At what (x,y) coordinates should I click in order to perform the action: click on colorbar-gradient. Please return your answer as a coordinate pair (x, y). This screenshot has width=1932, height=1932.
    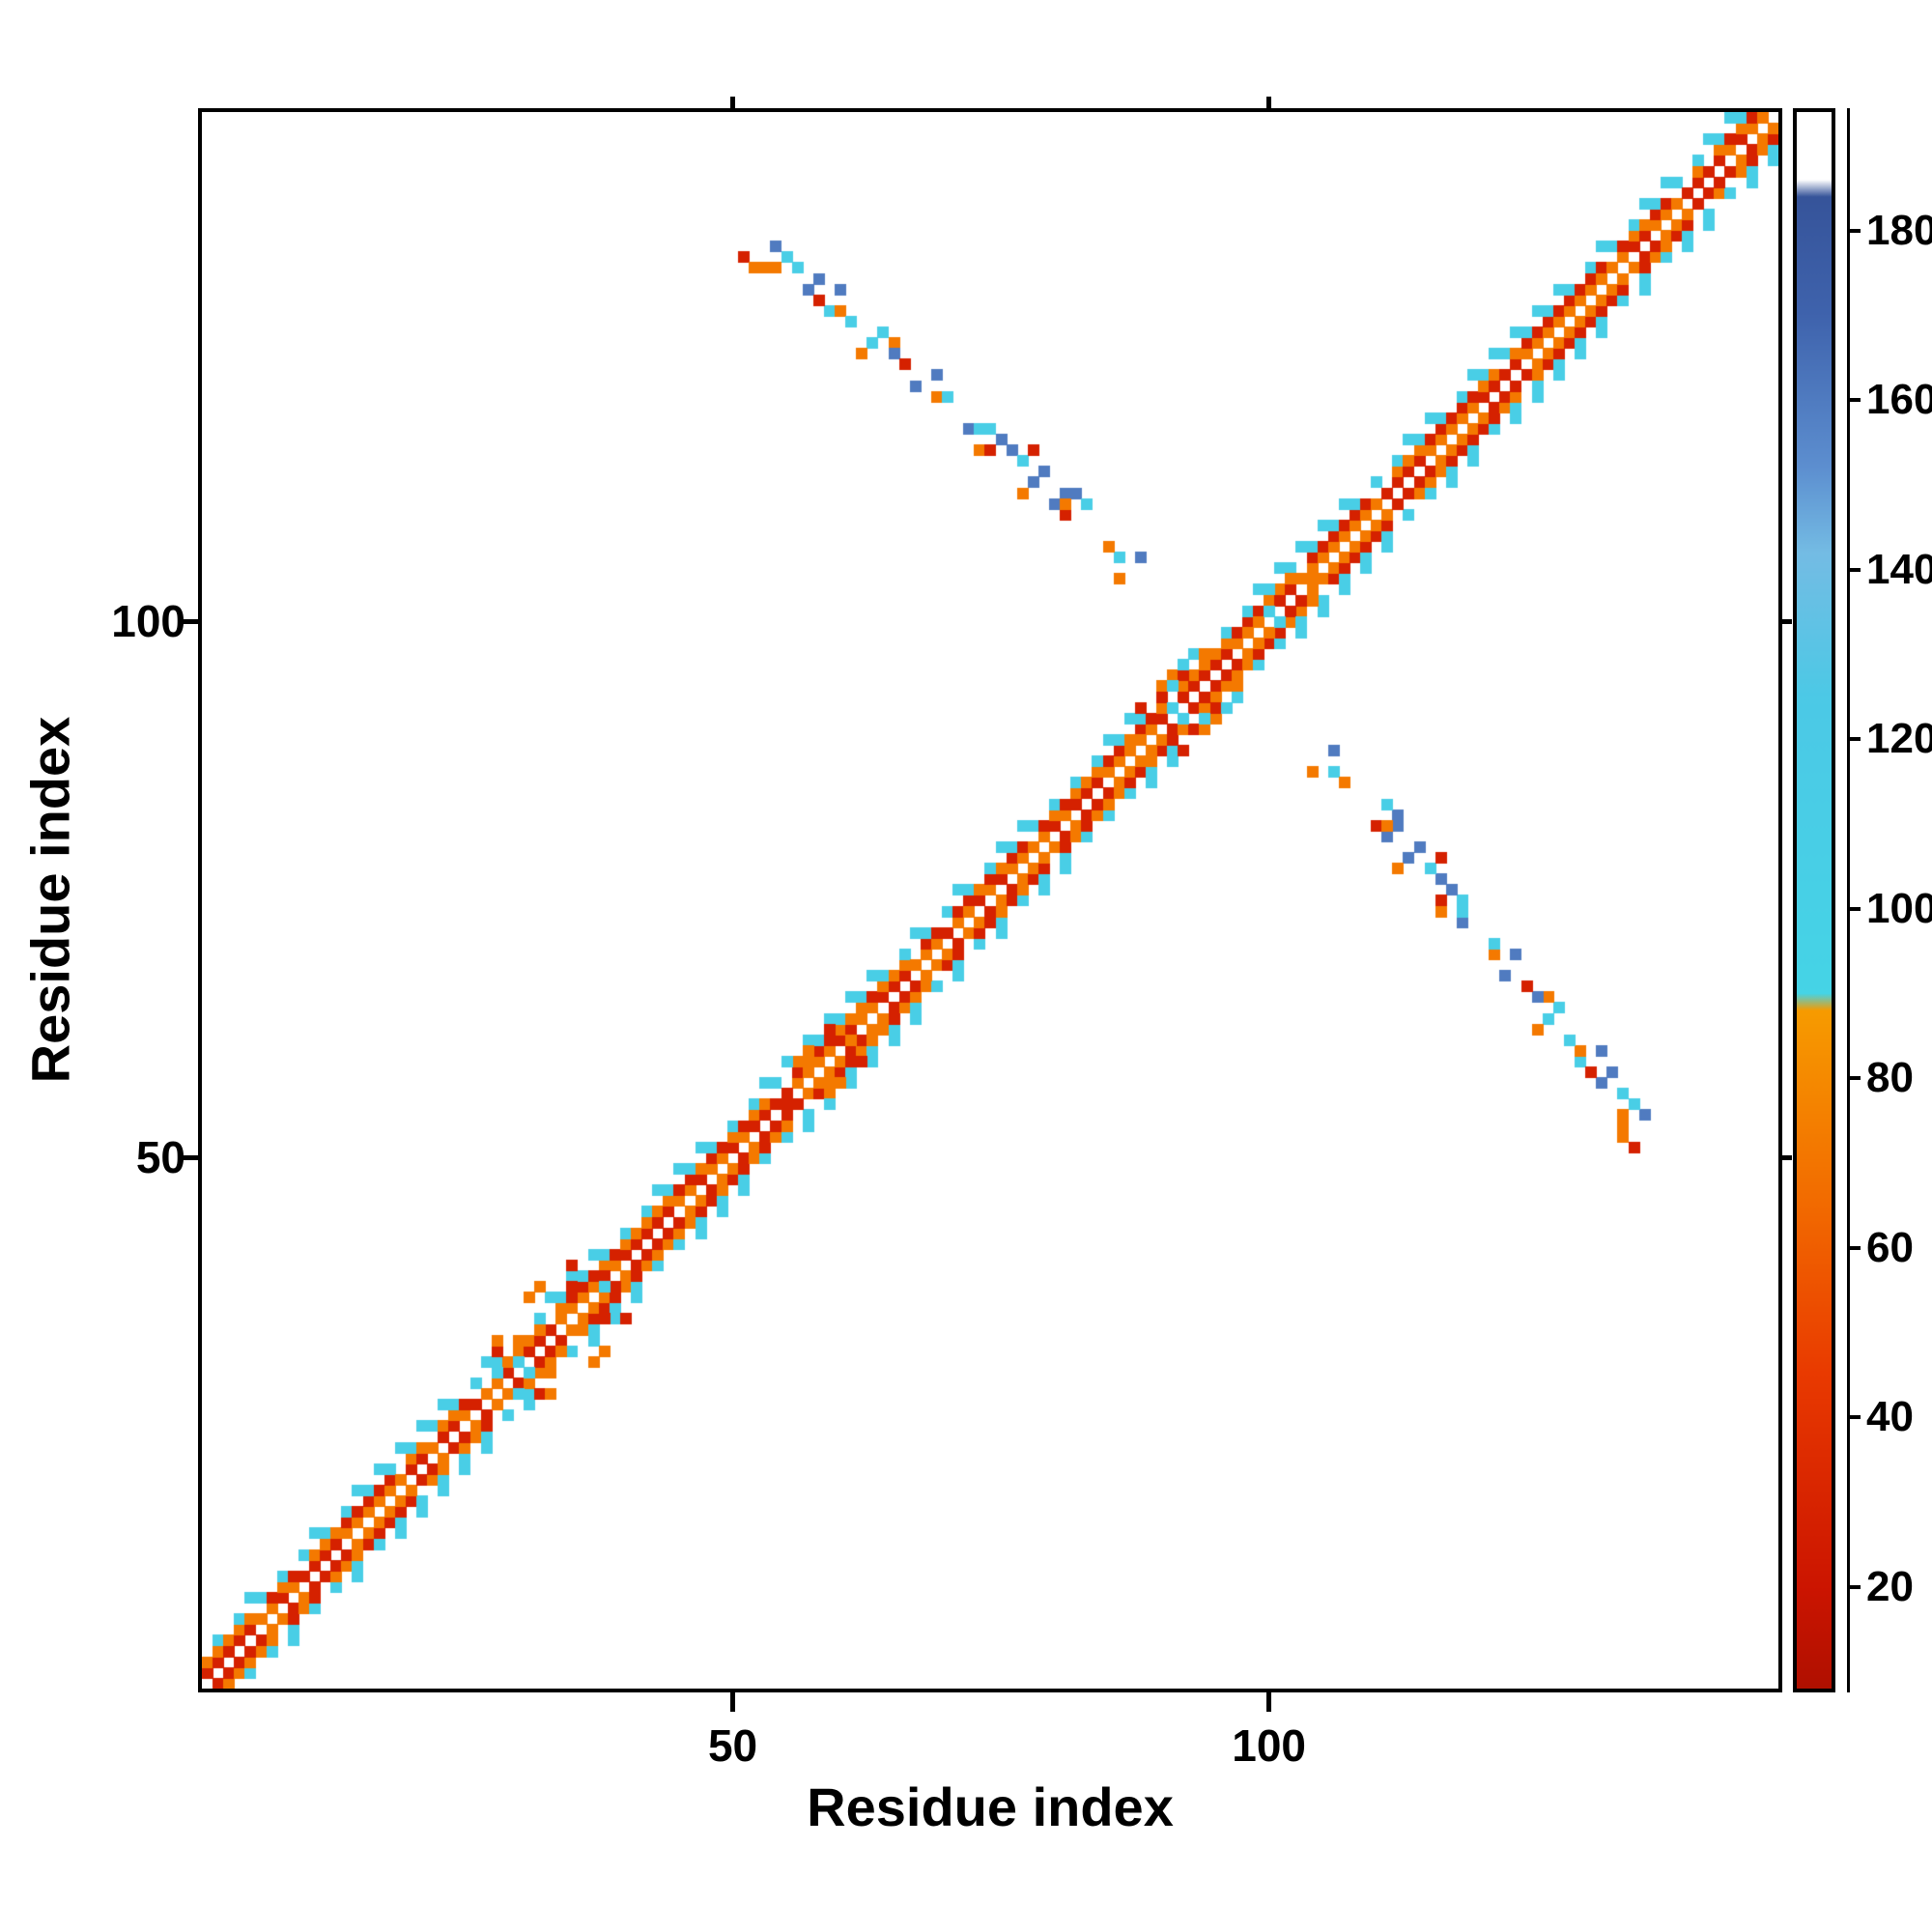
    Looking at the image, I should click on (1814, 900).